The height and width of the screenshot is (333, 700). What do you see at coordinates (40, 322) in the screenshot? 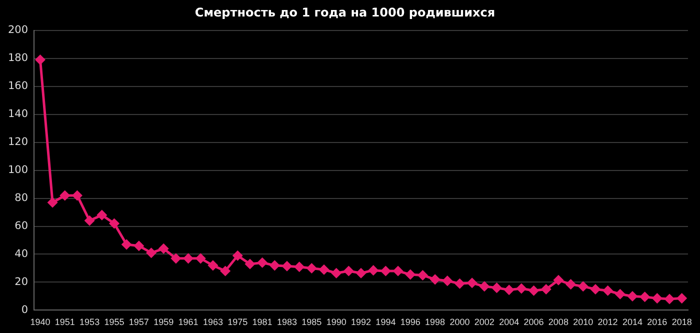
I see `x-tick-label: 1940` at bounding box center [40, 322].